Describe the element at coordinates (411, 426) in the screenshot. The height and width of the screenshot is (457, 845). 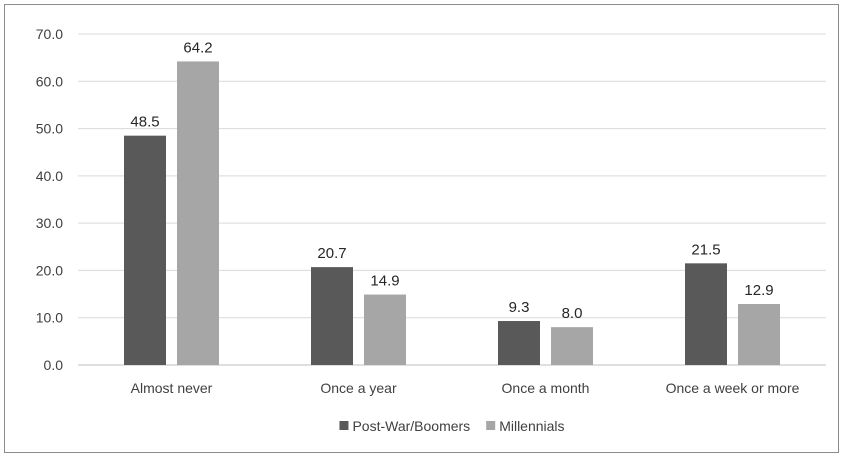
I see `legend-label: Post-War/Boomers` at that location.